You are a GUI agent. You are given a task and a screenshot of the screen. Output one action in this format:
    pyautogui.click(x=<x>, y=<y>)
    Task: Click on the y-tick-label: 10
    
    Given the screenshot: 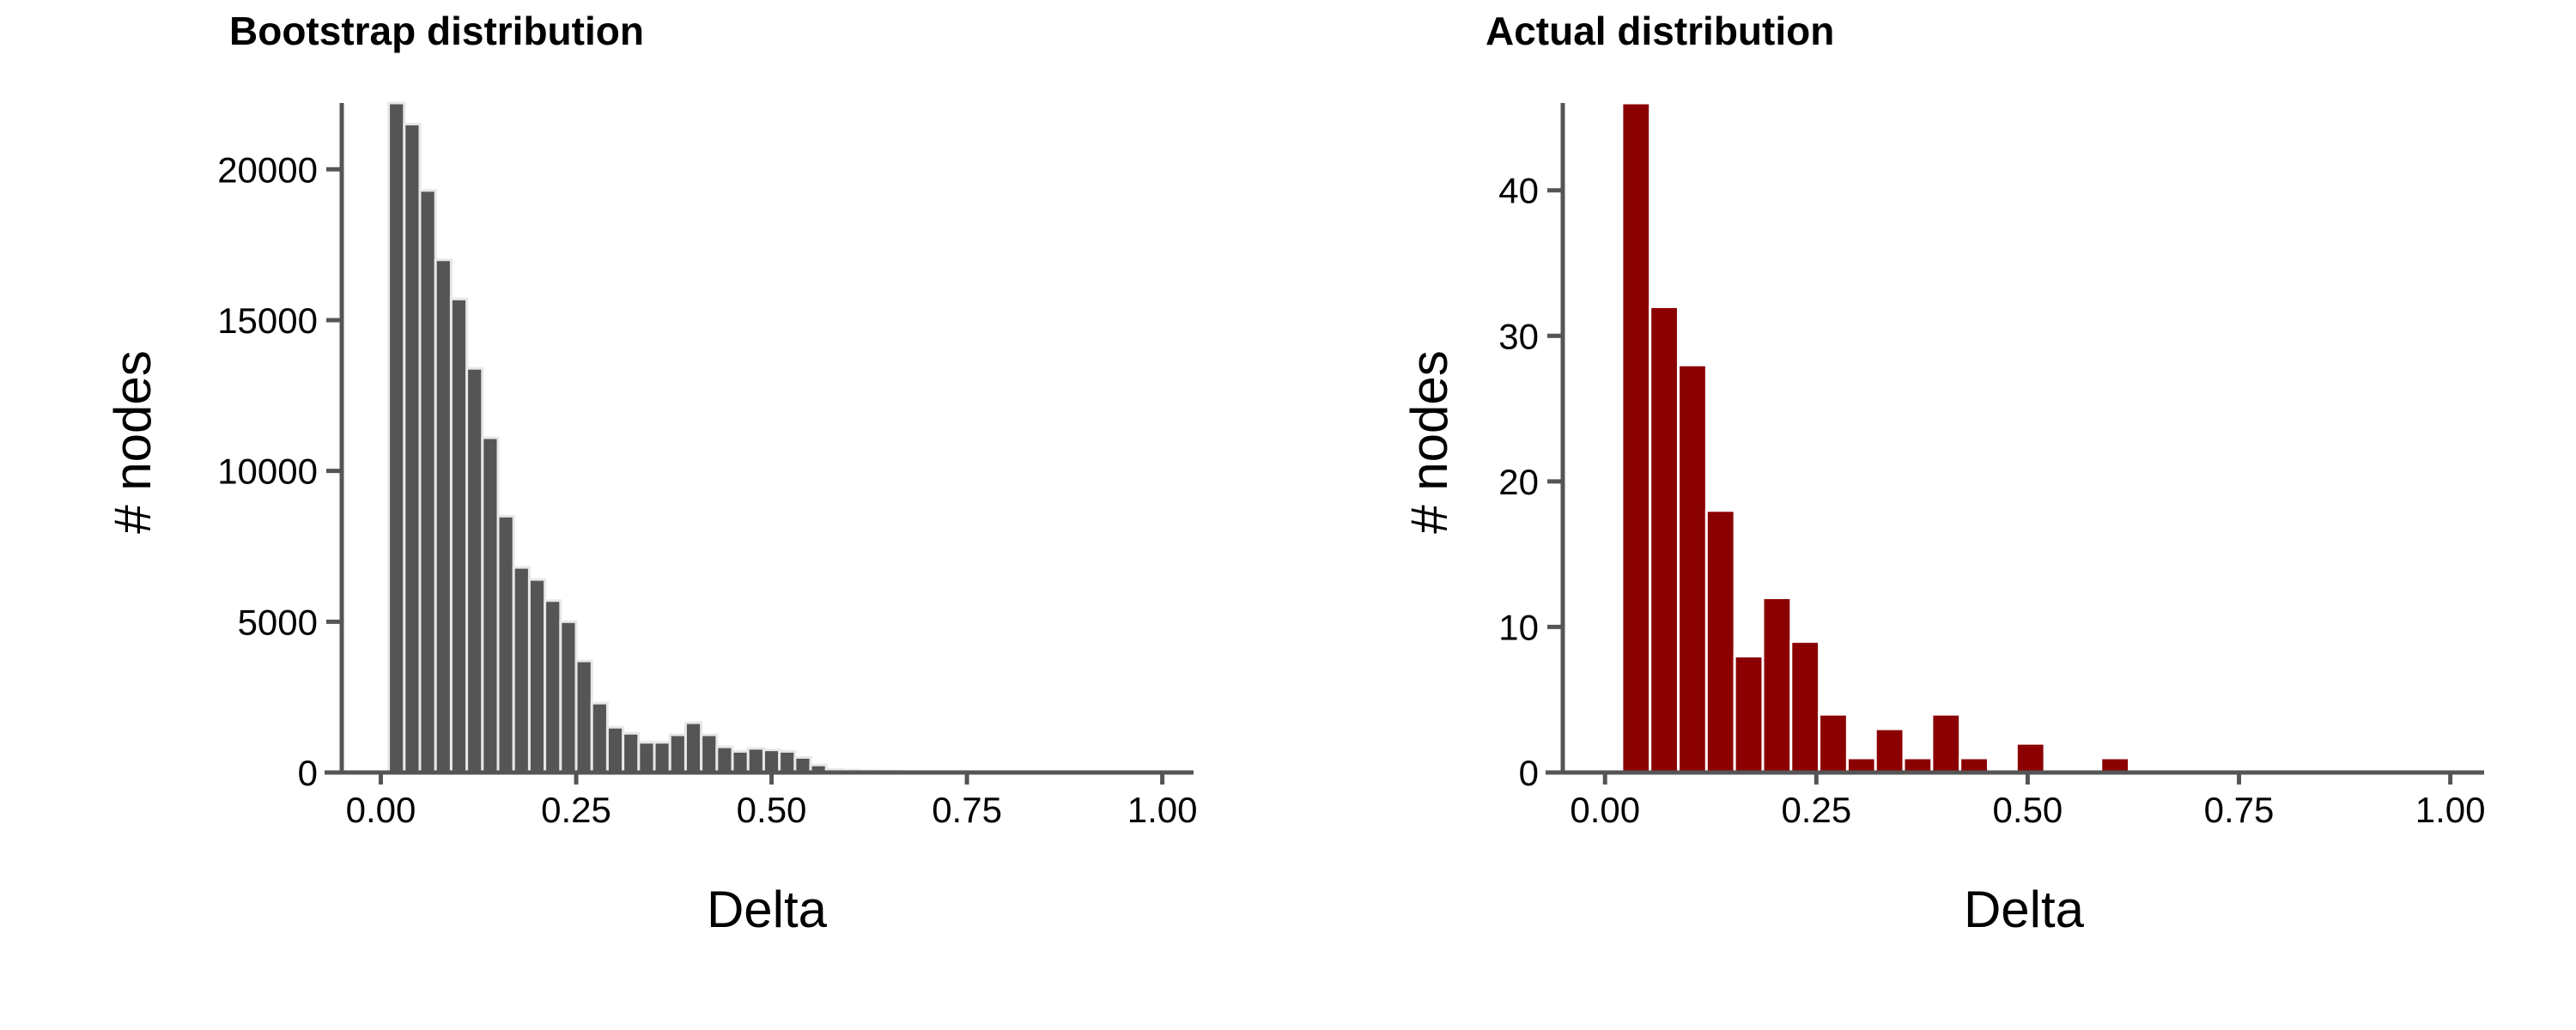 What is the action you would take?
    pyautogui.click(x=1518, y=627)
    